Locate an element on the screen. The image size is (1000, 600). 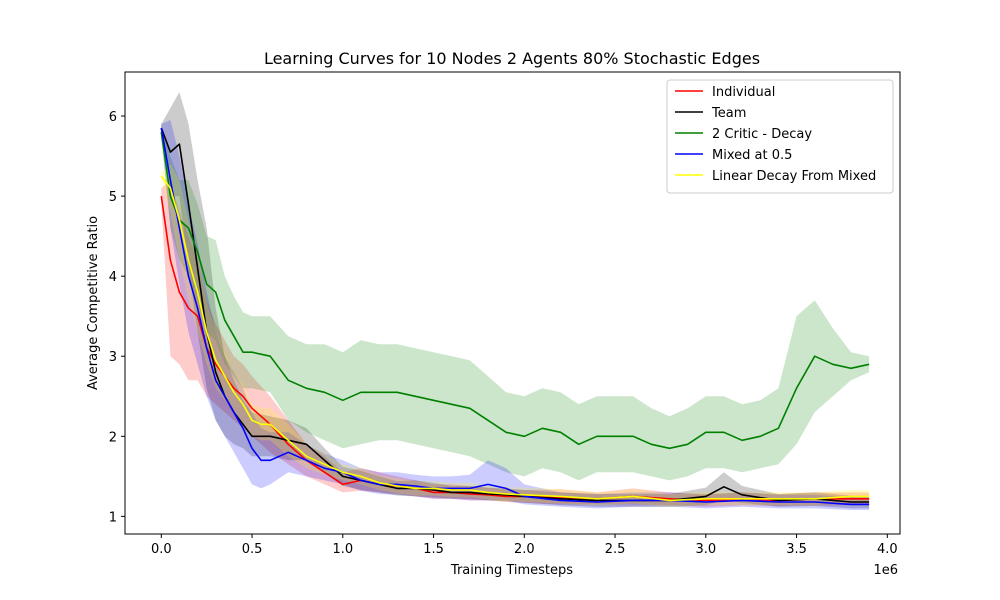
x-tick-label: 2.0 is located at coordinates (524, 549).